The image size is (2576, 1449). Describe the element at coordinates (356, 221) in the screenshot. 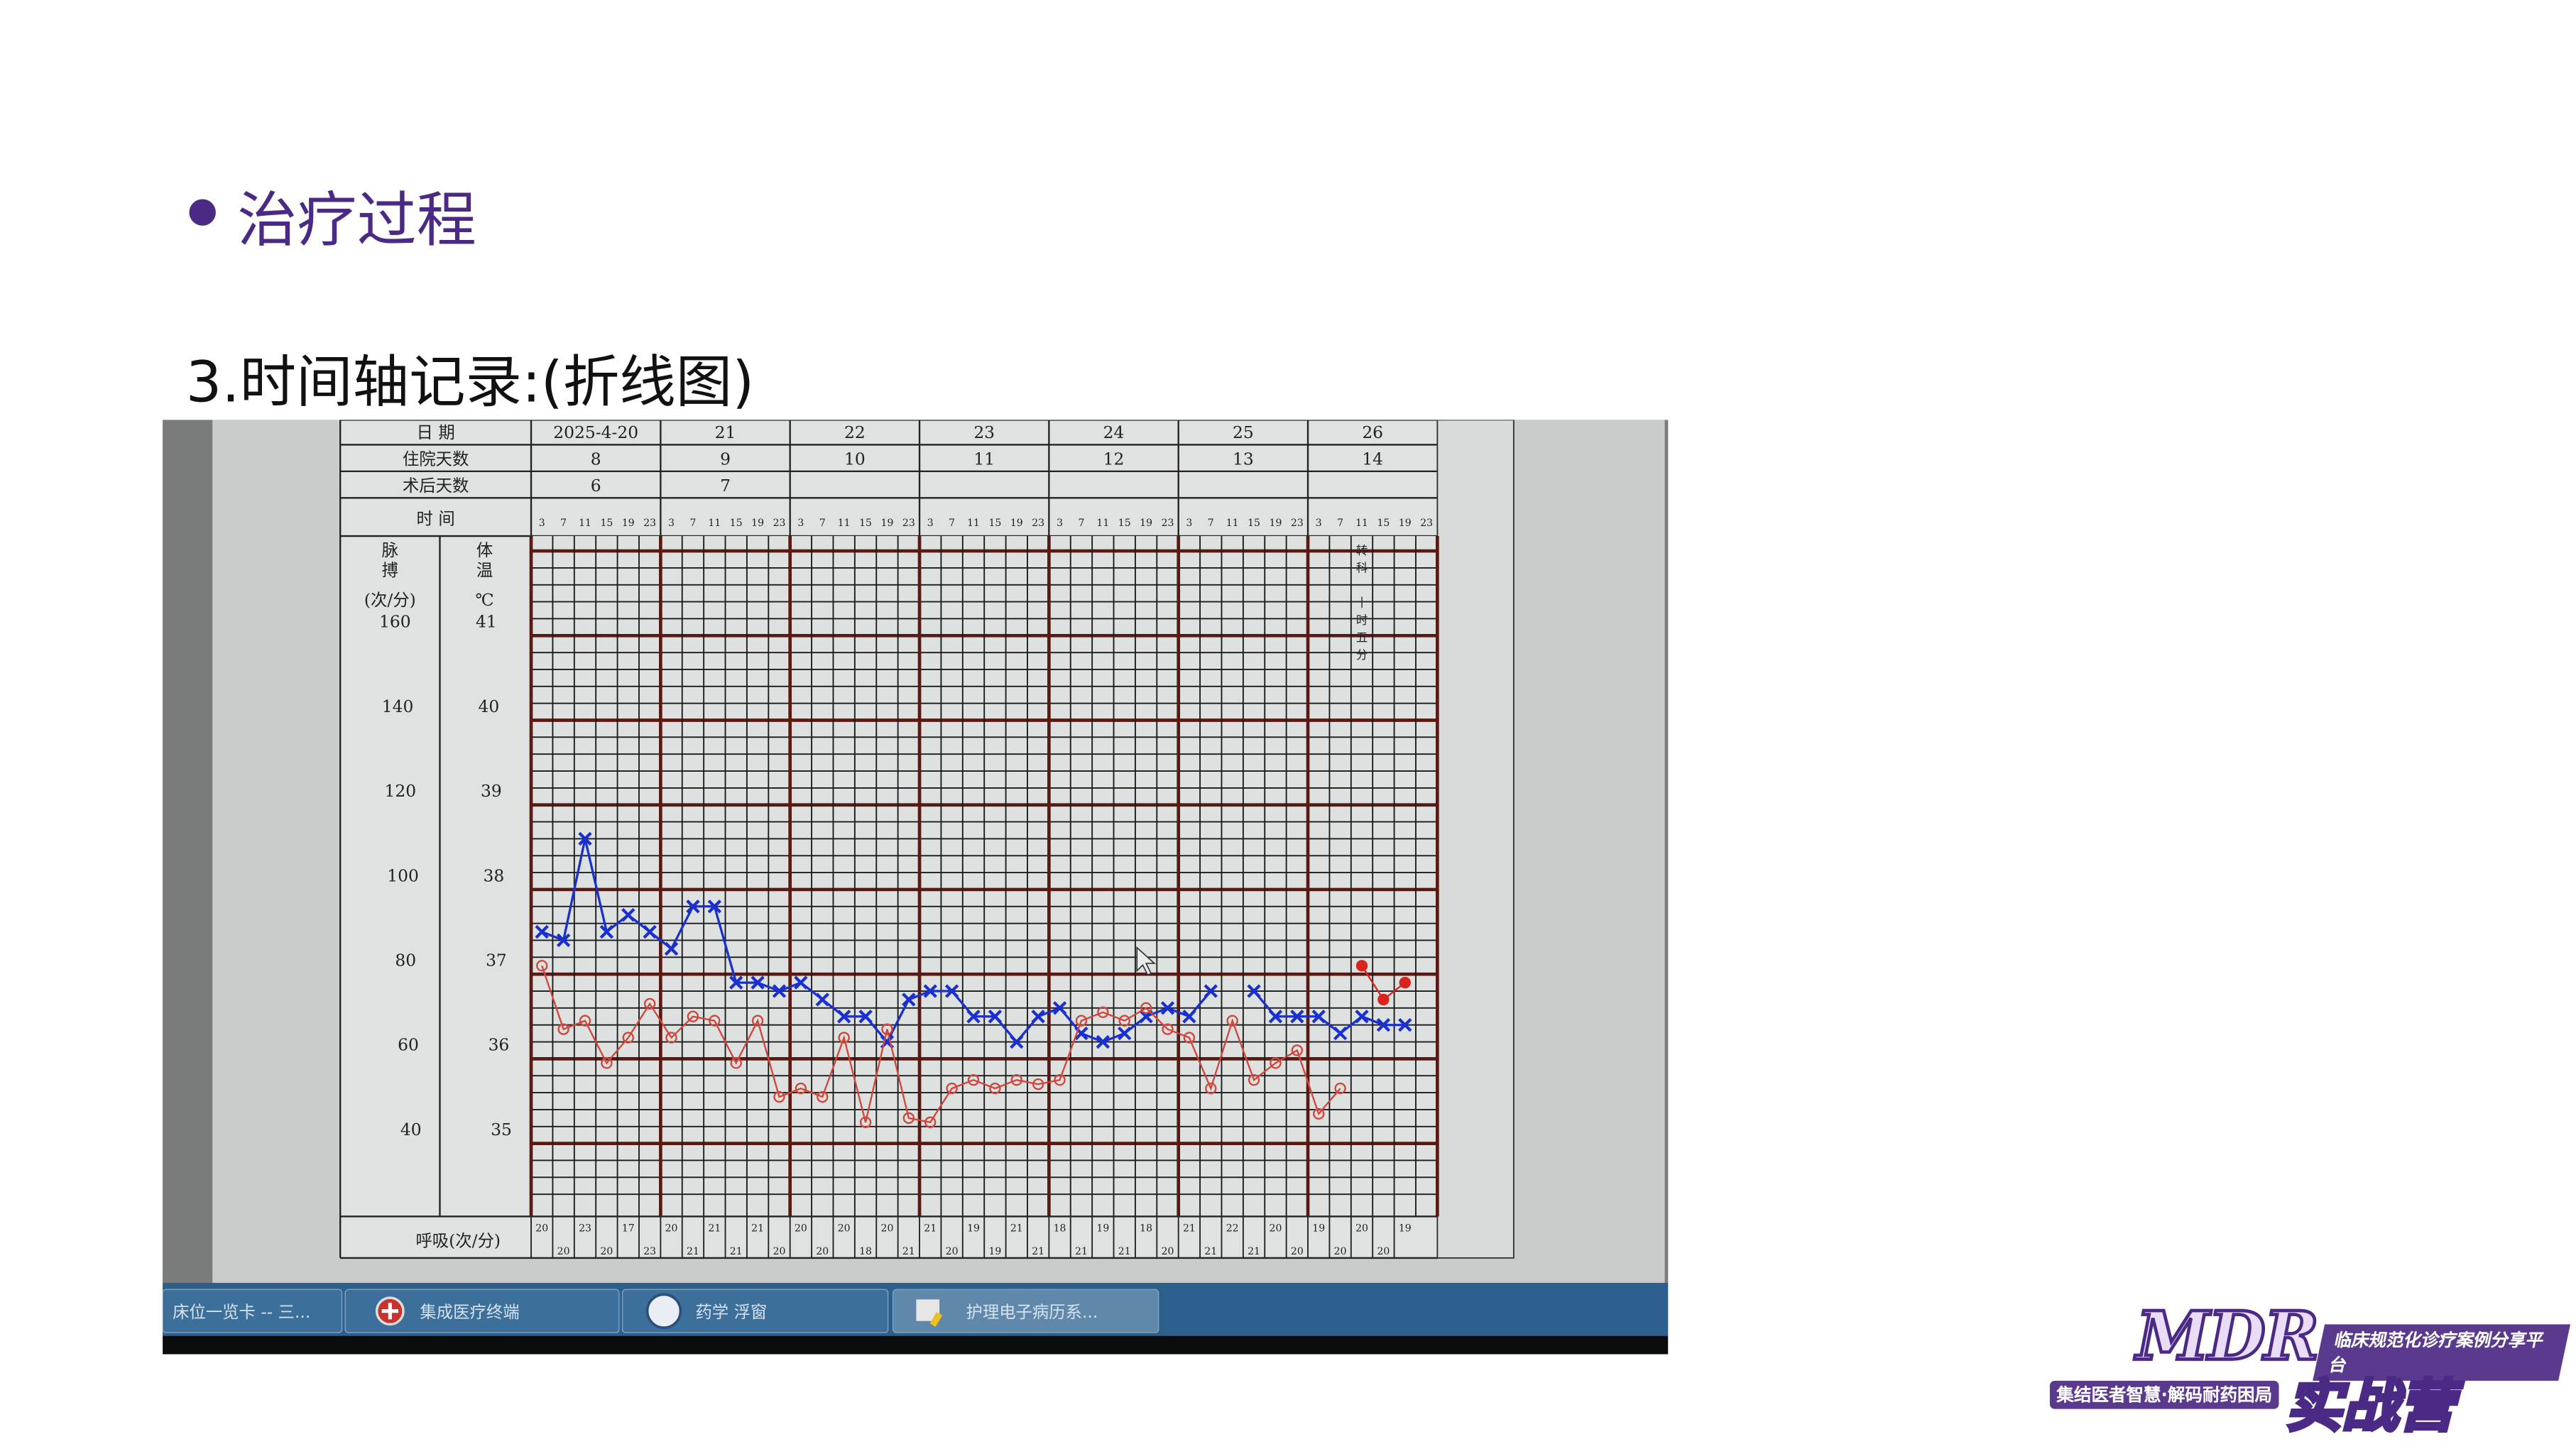

I see `slide-title: 治疗过程` at that location.